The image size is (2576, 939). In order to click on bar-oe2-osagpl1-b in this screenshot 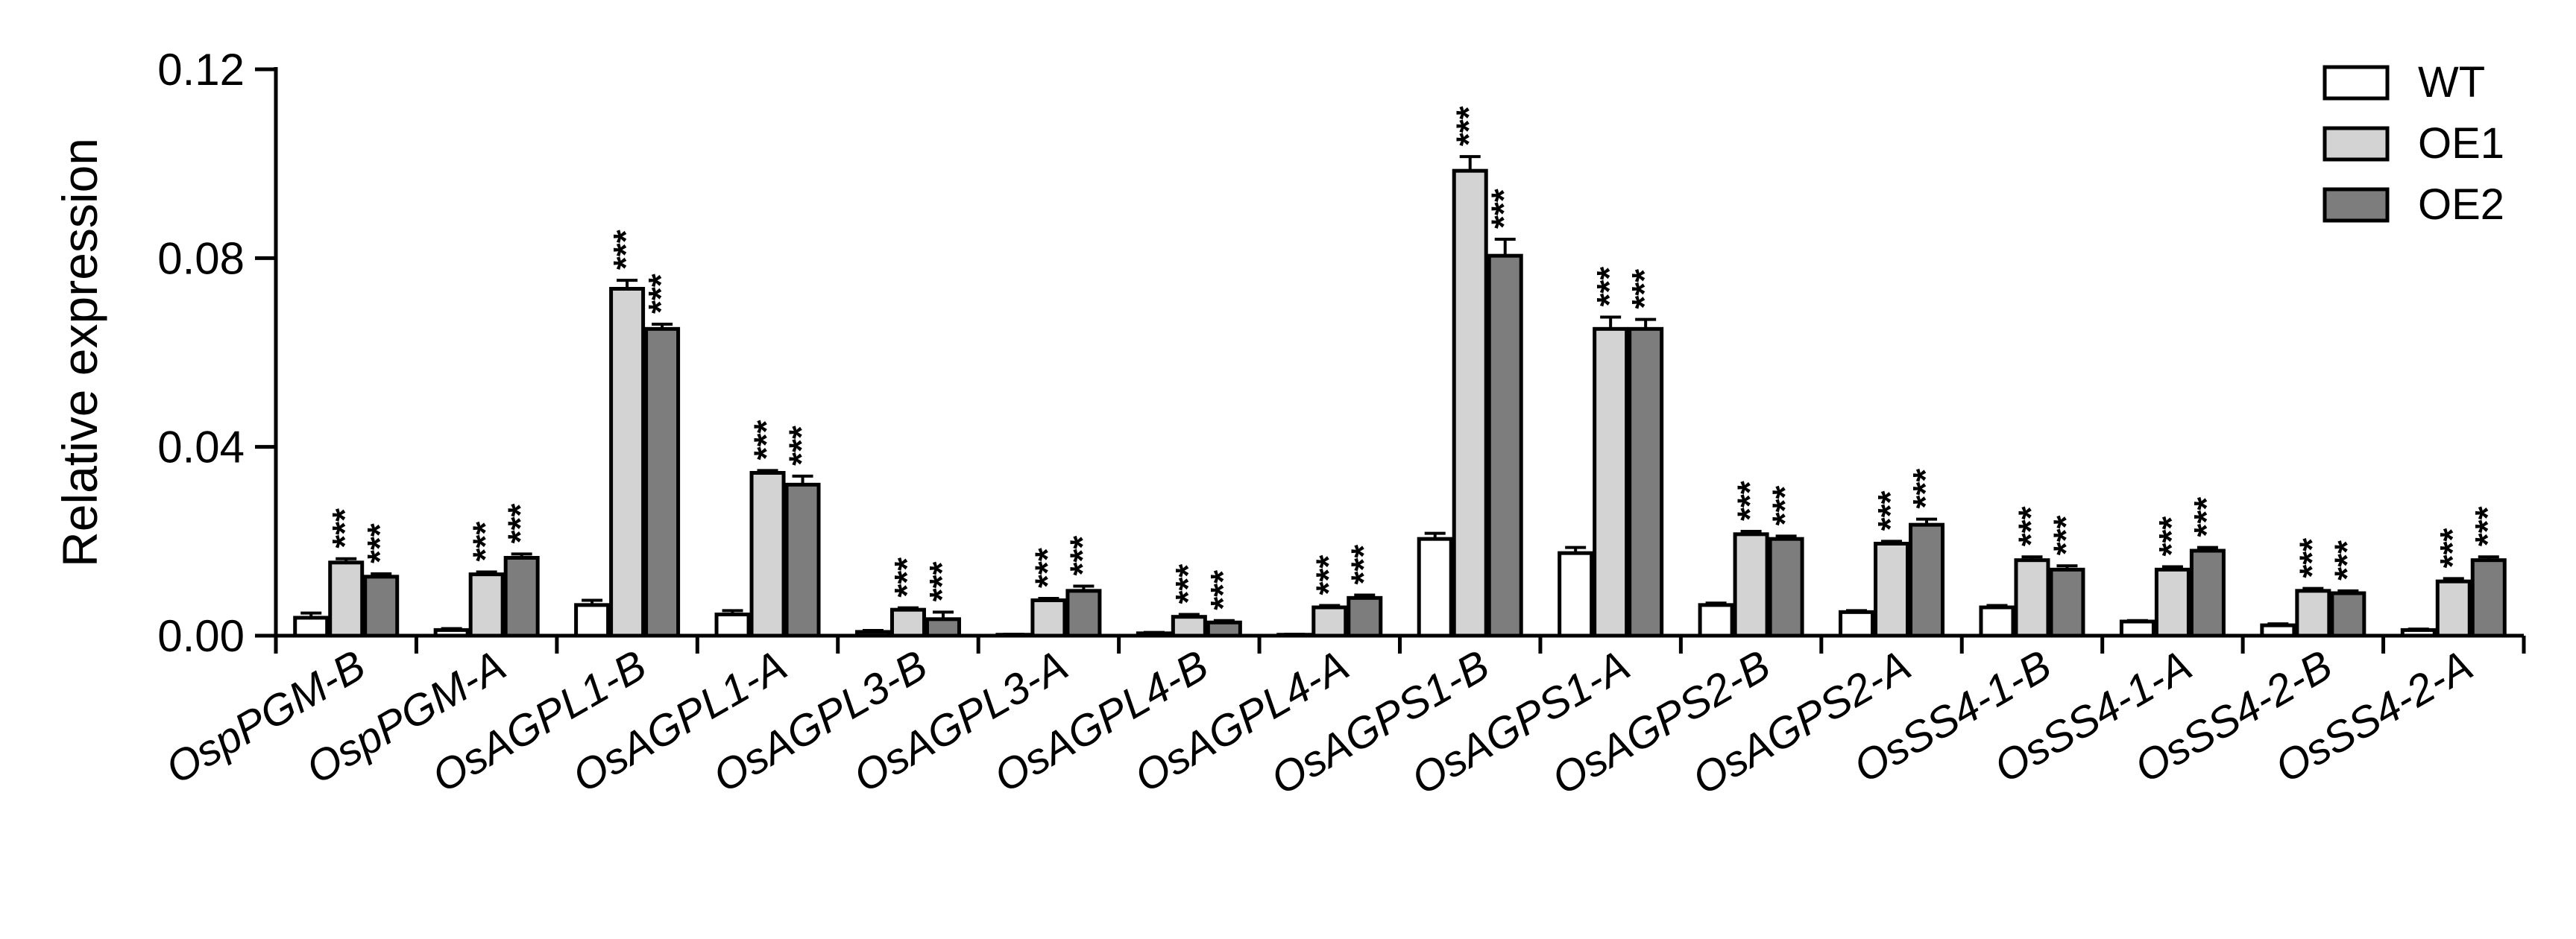, I will do `click(662, 482)`.